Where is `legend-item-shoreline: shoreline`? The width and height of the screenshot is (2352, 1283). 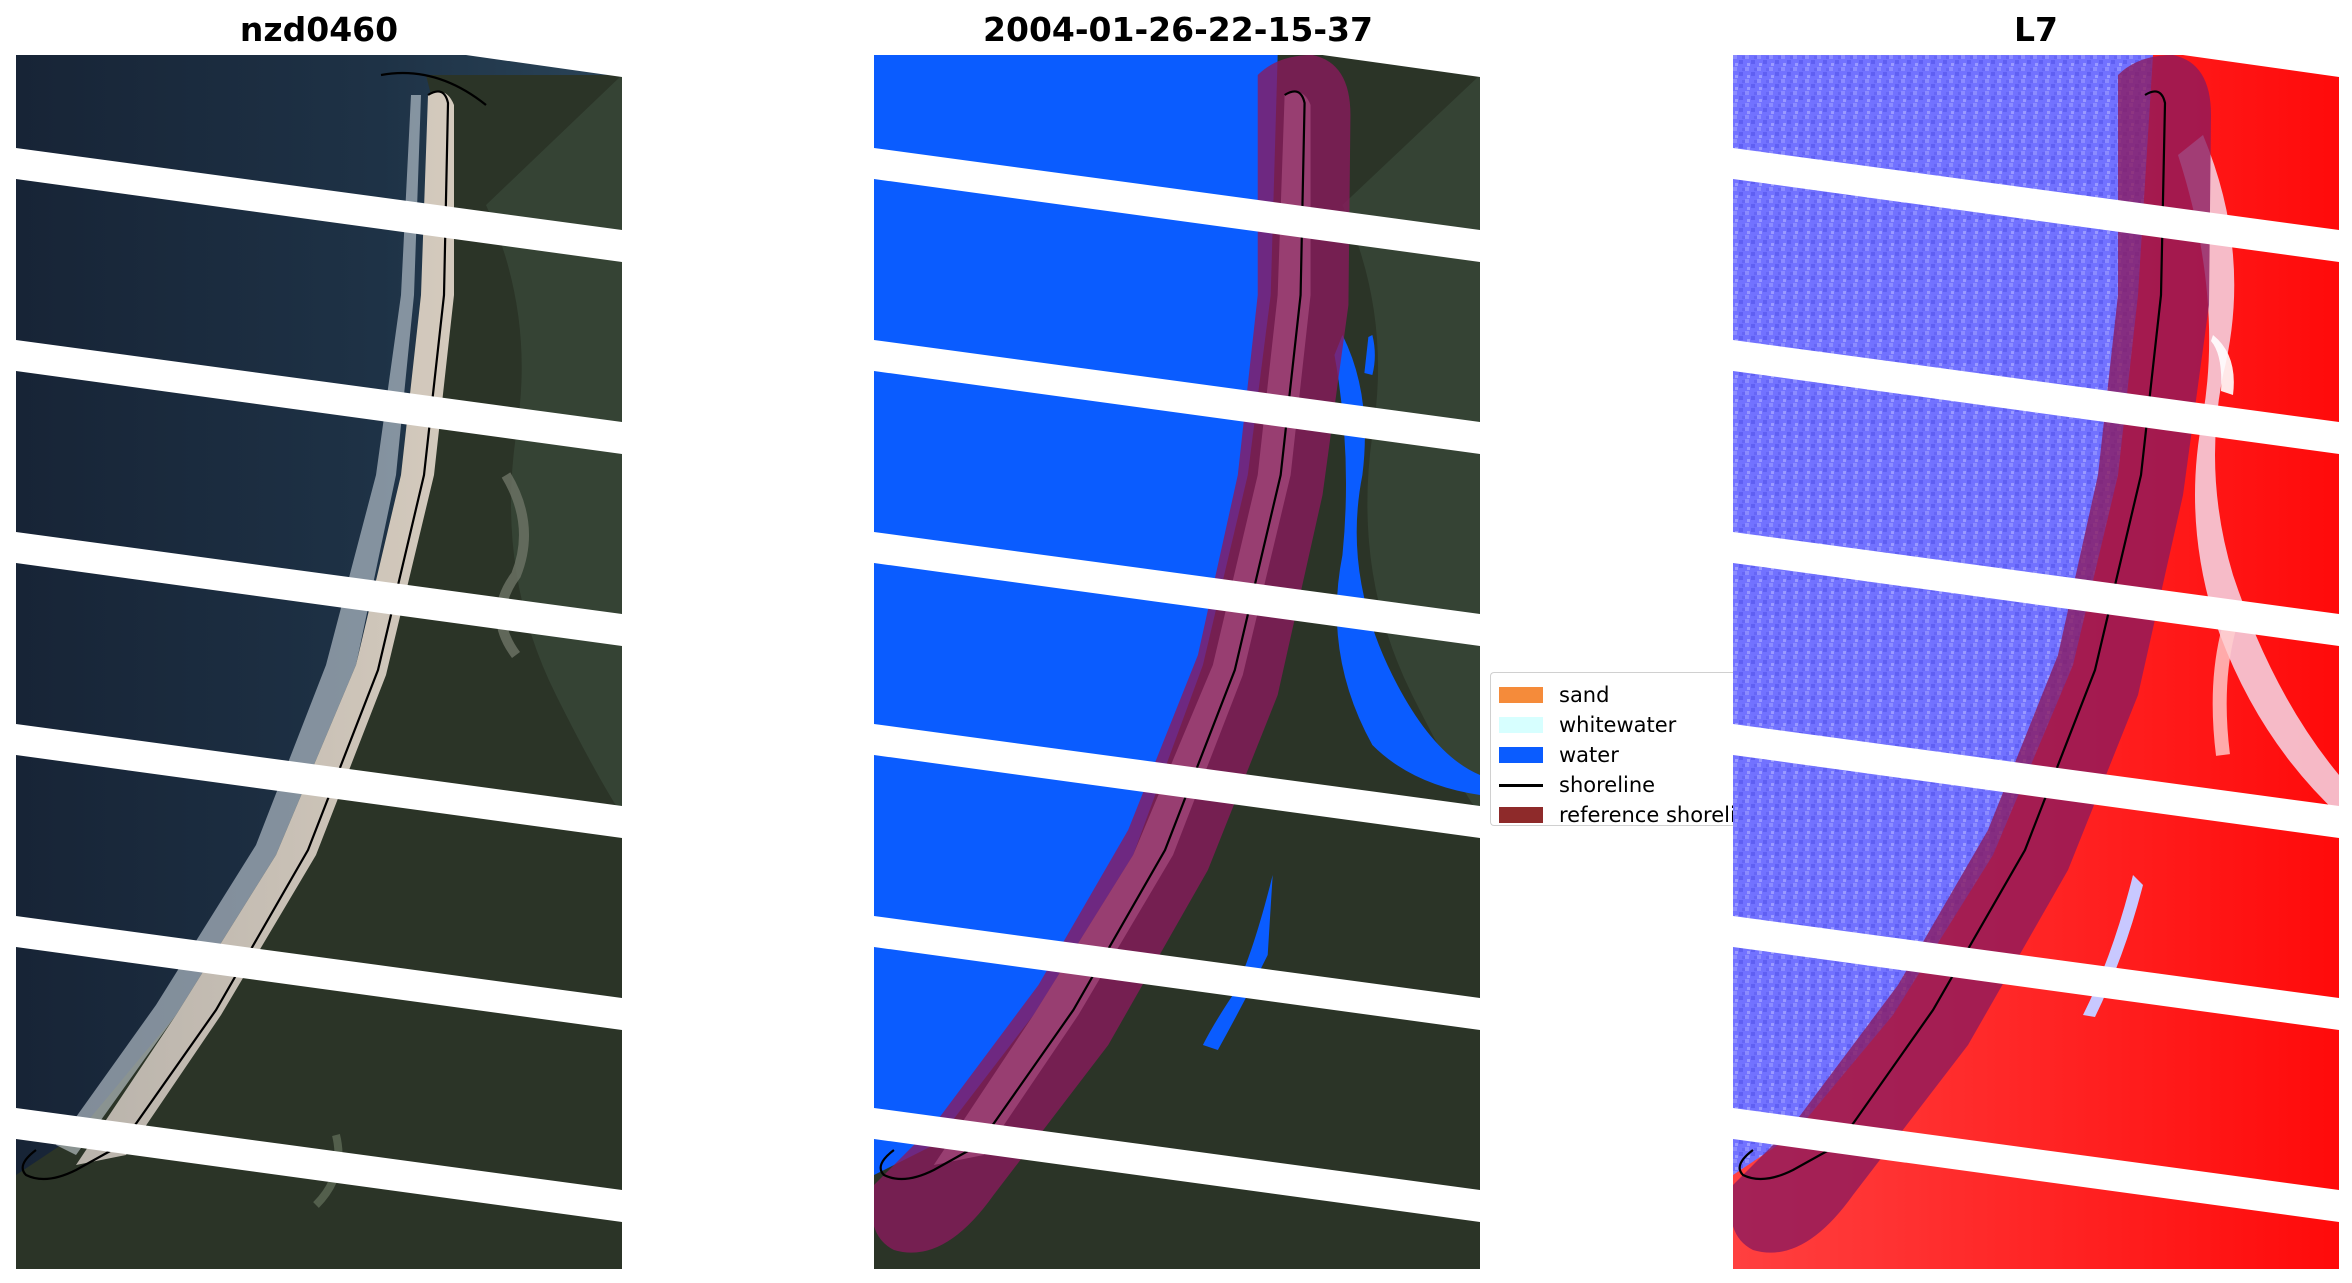
legend-item-shoreline: shoreline is located at coordinates (1616, 785).